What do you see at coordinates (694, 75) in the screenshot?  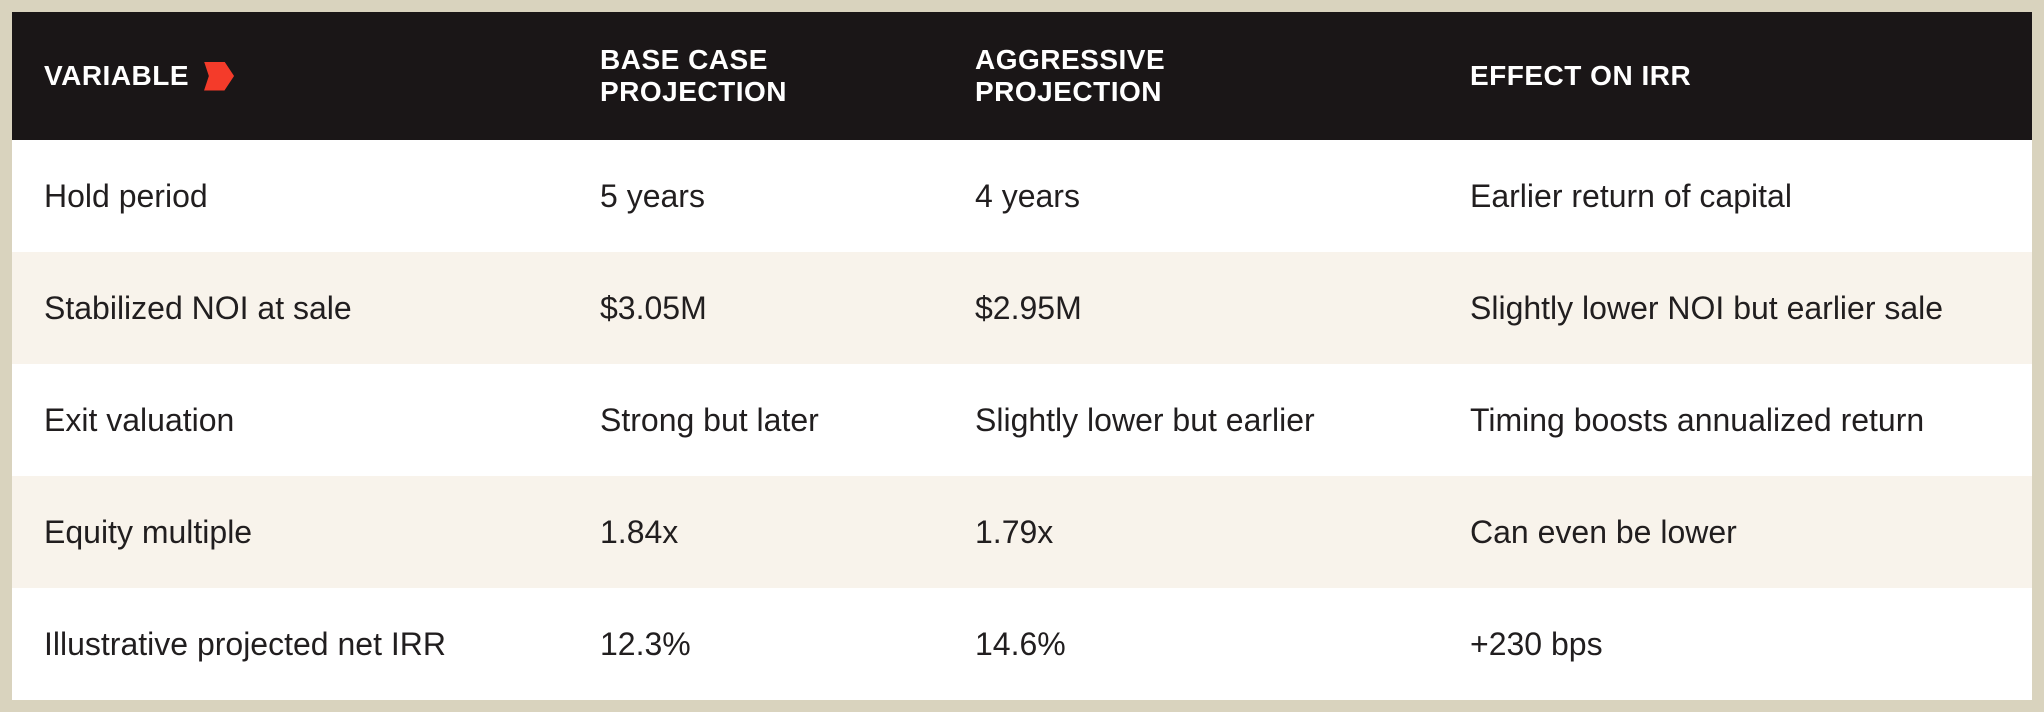 I see `column-header-label: BASE CASE PROJECTION` at bounding box center [694, 75].